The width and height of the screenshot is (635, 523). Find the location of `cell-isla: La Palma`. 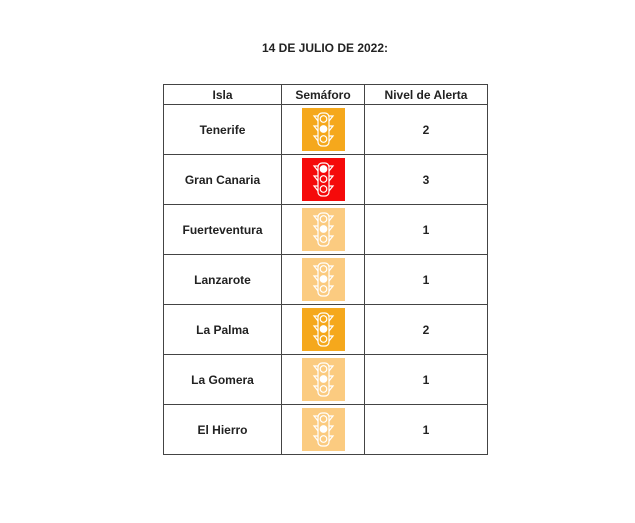

cell-isla: La Palma is located at coordinates (222, 329).